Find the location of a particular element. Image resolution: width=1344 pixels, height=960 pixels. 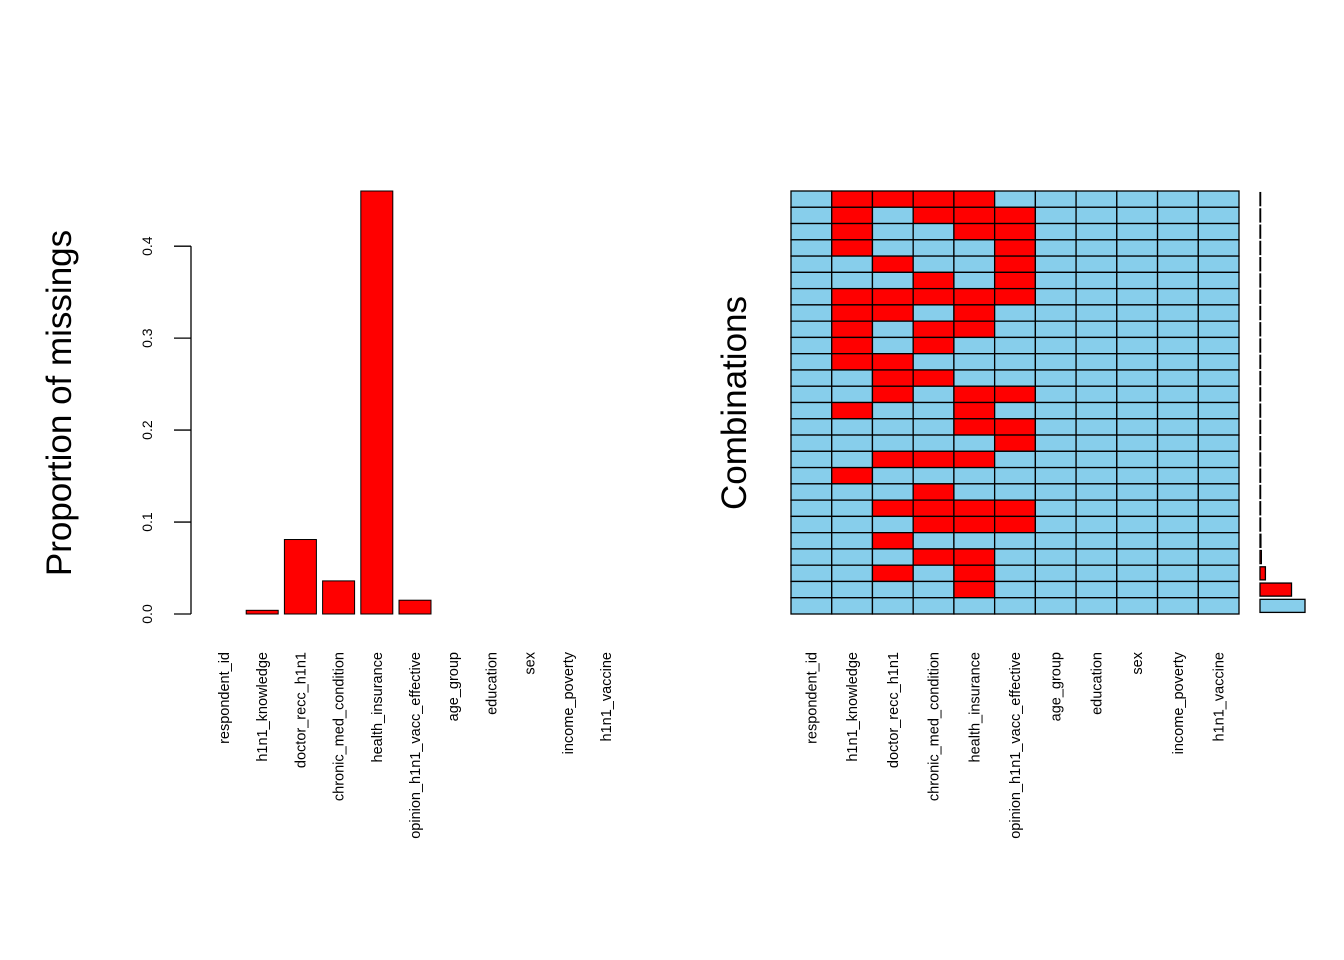

combination-grid is located at coordinates (1015, 402).